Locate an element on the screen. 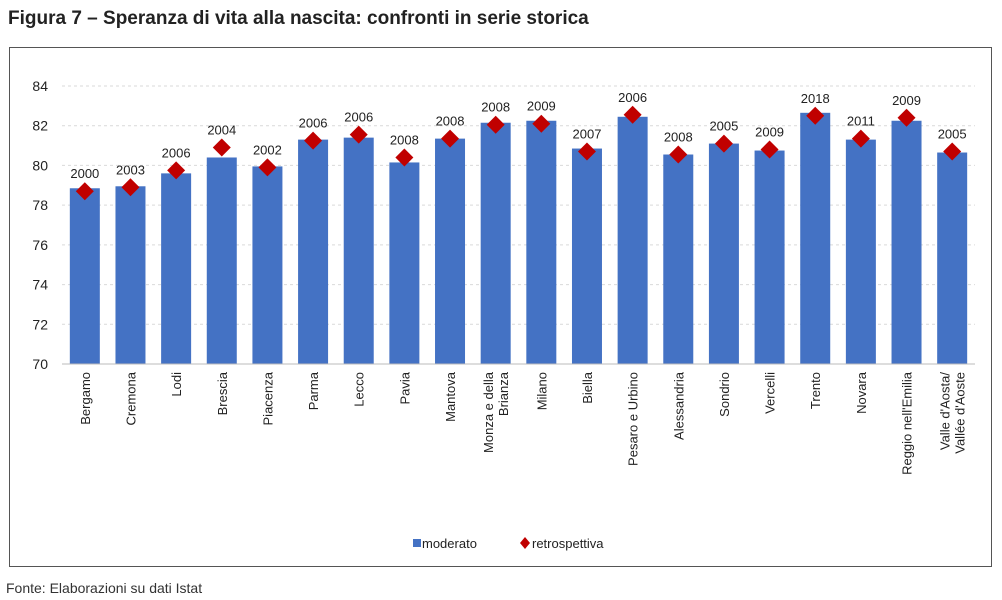 The width and height of the screenshot is (1002, 600). x-tick-label: Reggio nell'Emilia is located at coordinates (907, 423).